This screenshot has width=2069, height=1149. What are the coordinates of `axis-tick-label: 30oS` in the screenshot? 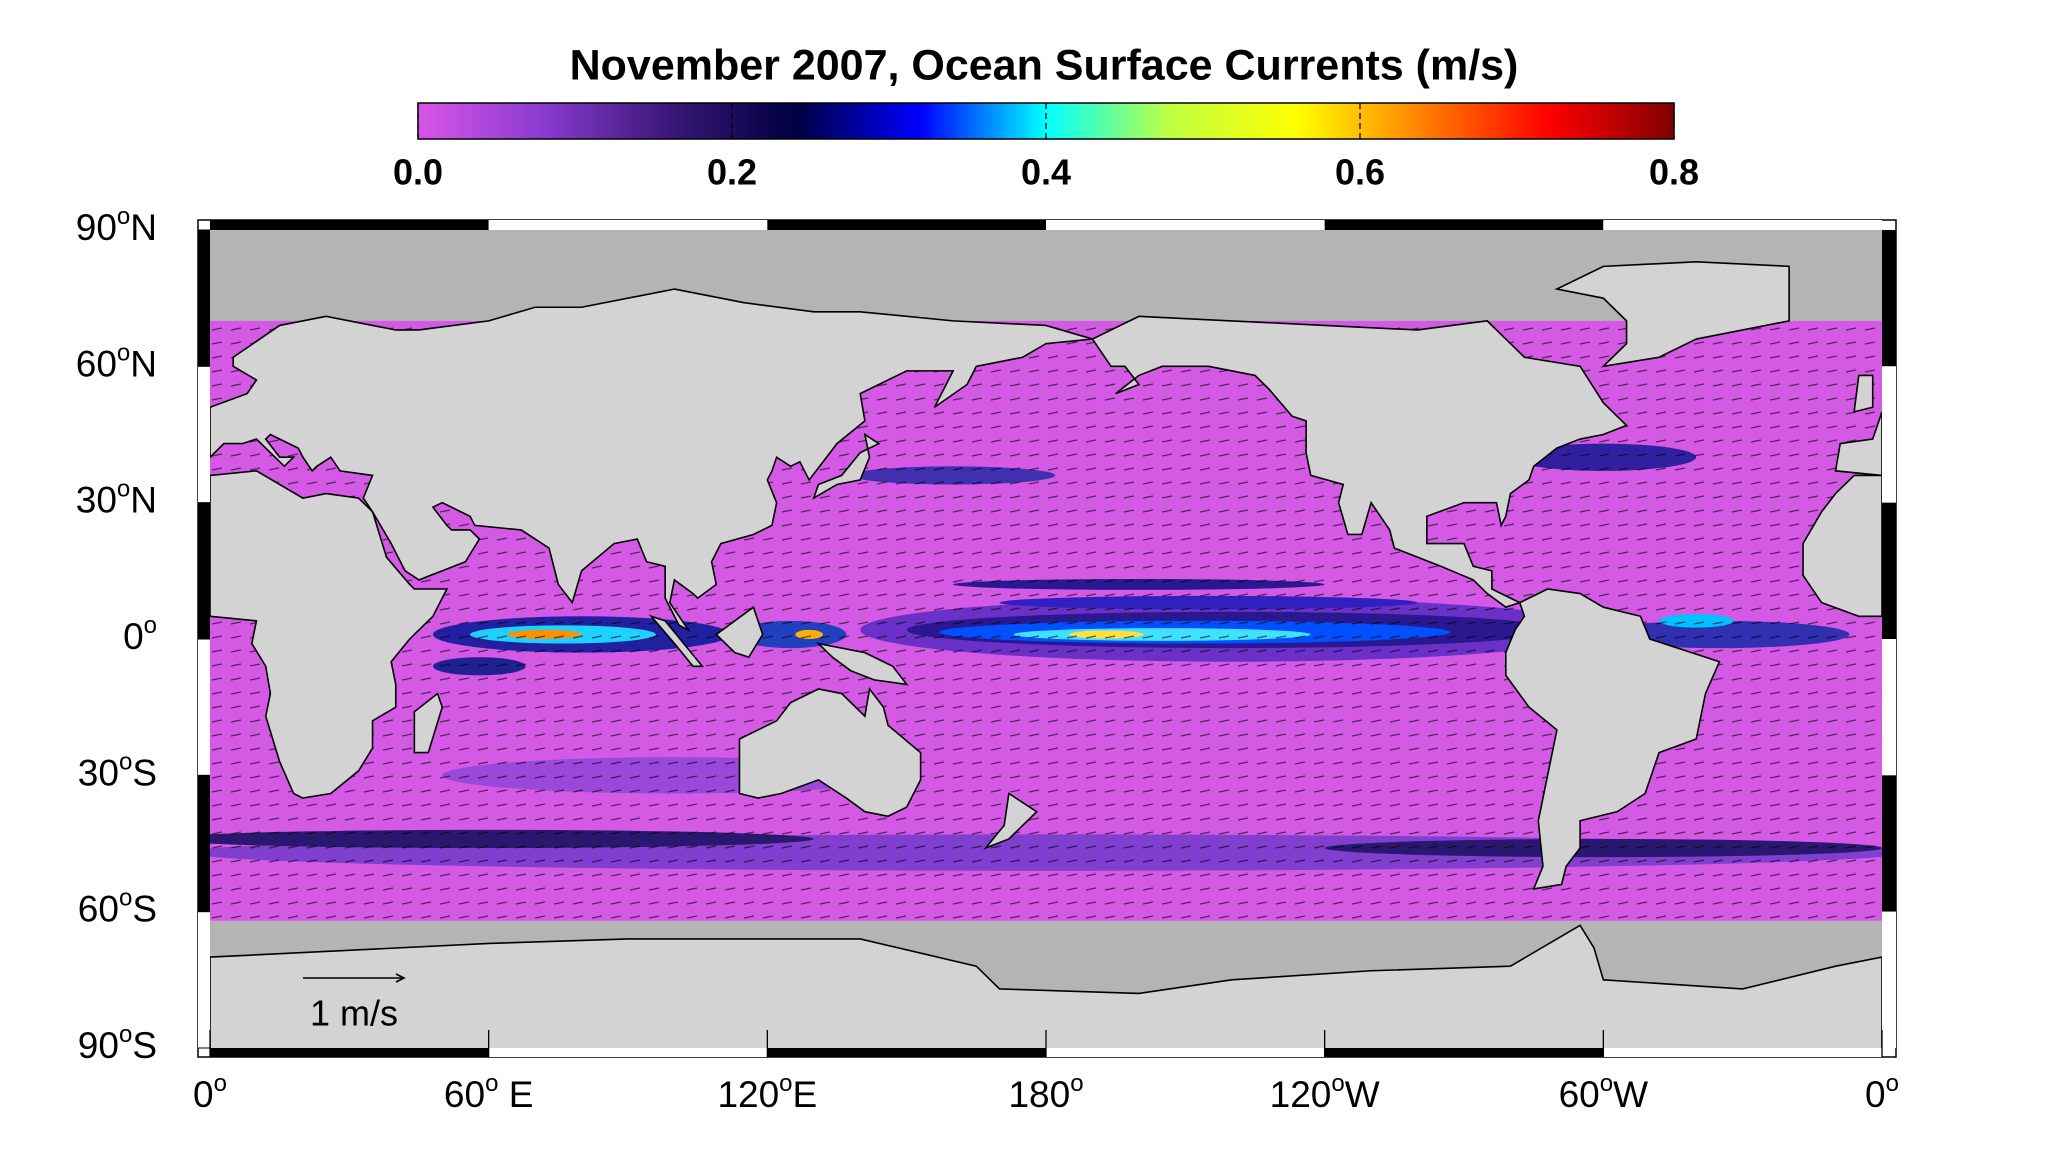 It's located at (117, 771).